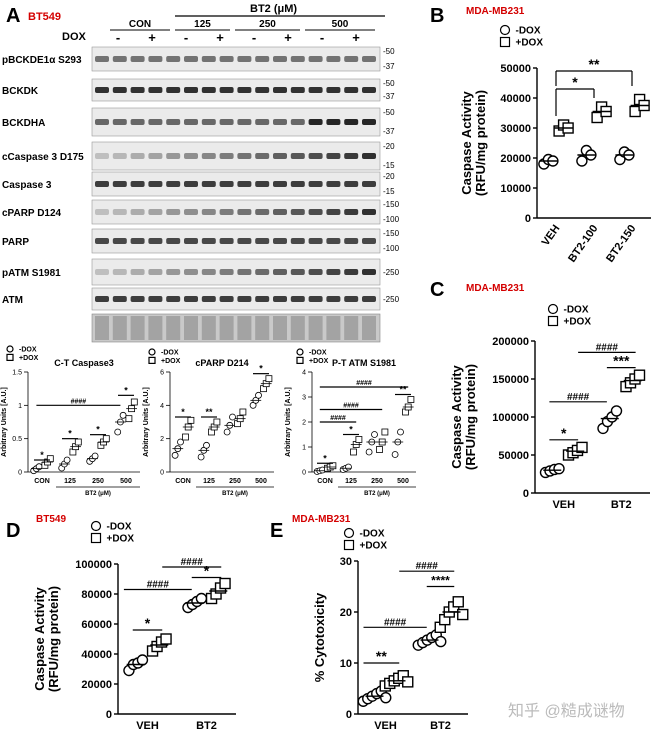 This screenshot has height=740, width=657. What do you see at coordinates (70, 481) in the screenshot?
I see `x-tick-label: 125` at bounding box center [70, 481].